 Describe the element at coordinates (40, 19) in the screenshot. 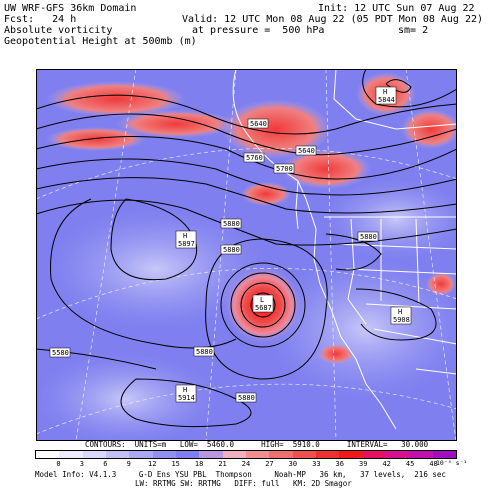

I see `forecast-hour: Fcst: 24 h` at that location.